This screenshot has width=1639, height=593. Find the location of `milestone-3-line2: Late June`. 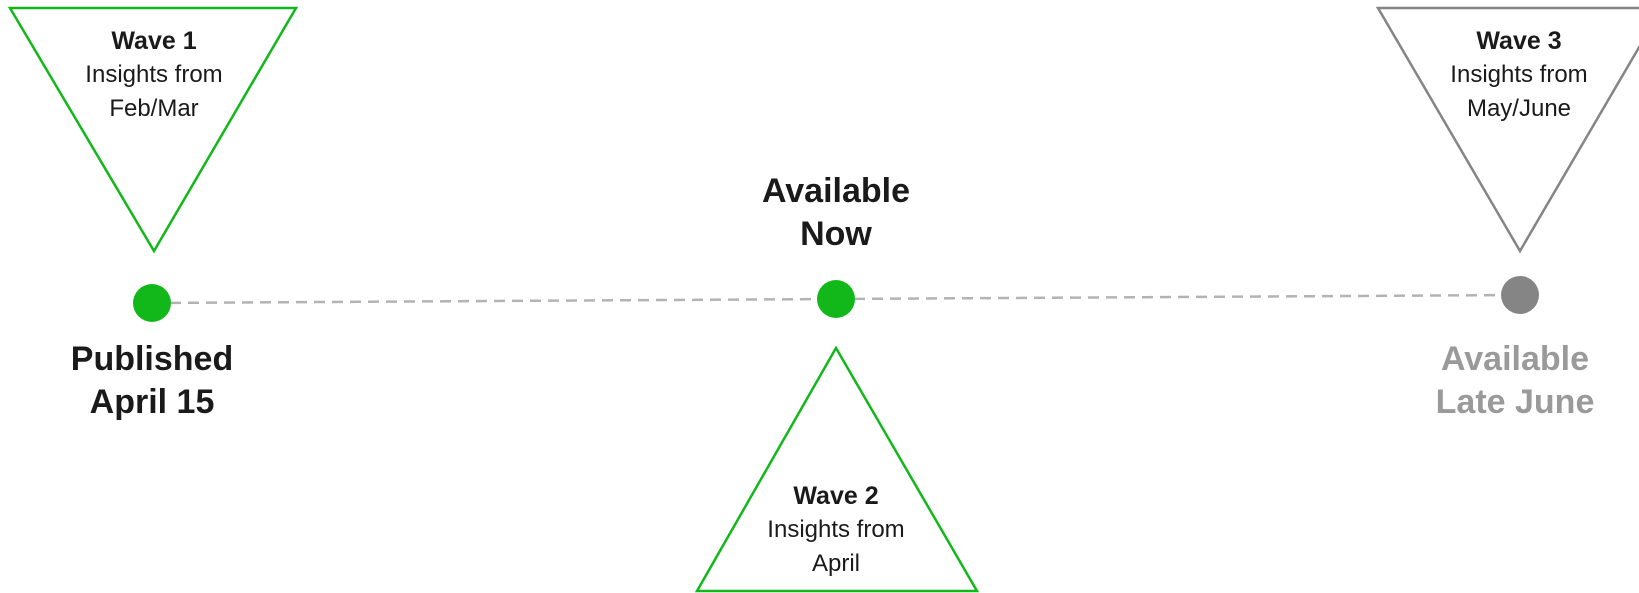

milestone-3-line2: Late June is located at coordinates (1515, 402).